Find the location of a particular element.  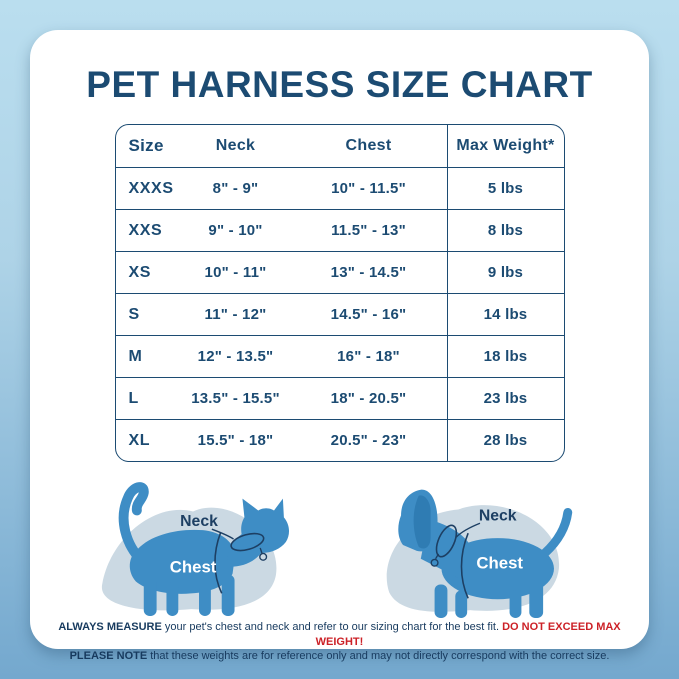

cell-neck: 12" - 13.5" is located at coordinates (235, 356).